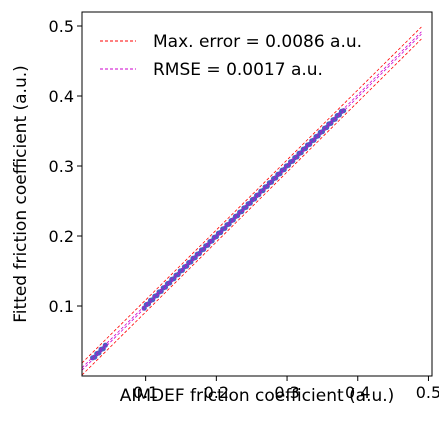 The image size is (439, 431). Describe the element at coordinates (286, 392) in the screenshot. I see `x-tick-label: 0.3` at that location.